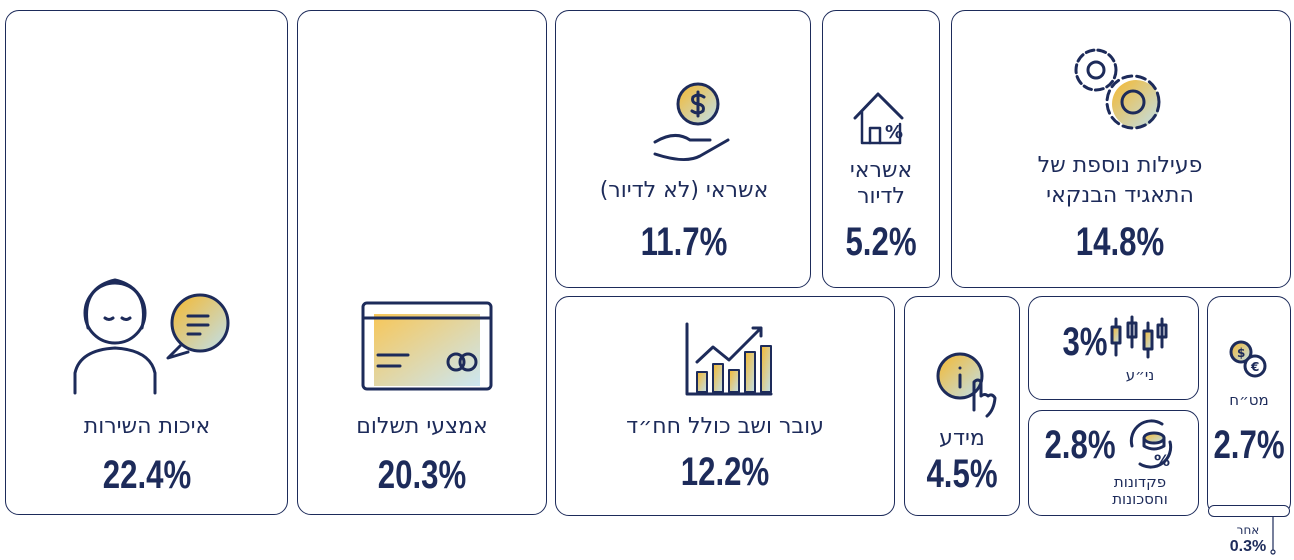 This screenshot has height=560, width=1294. What do you see at coordinates (1140, 499) in the screenshot?
I see `tile-label: וחסכונות` at bounding box center [1140, 499].